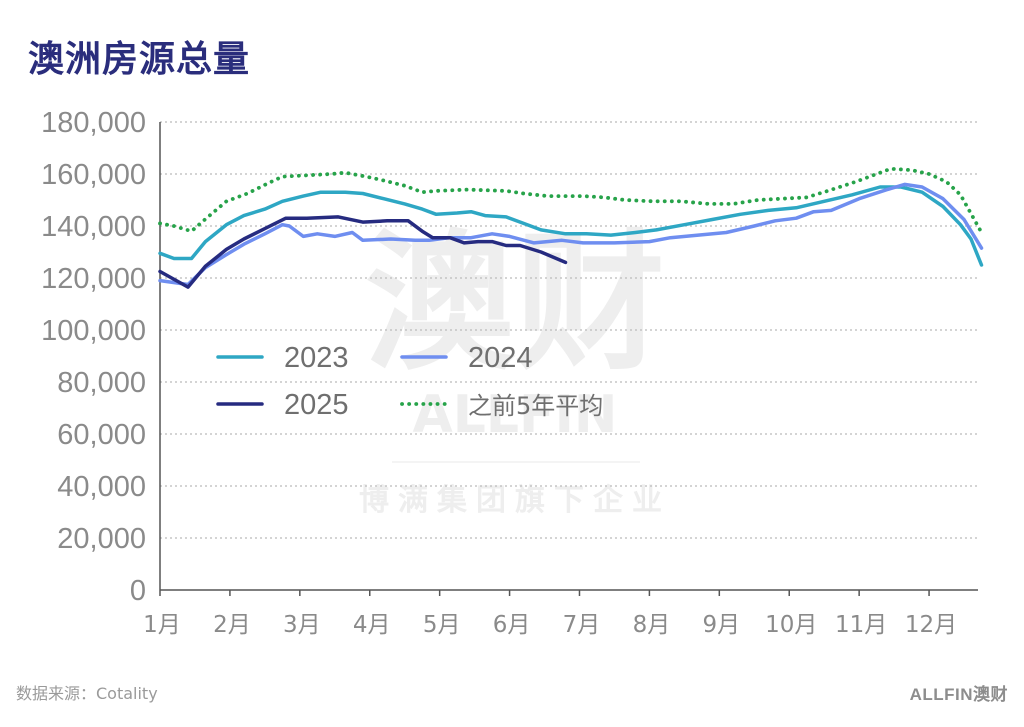  Describe the element at coordinates (316, 405) in the screenshot. I see `legend-label-2: 2025` at that location.